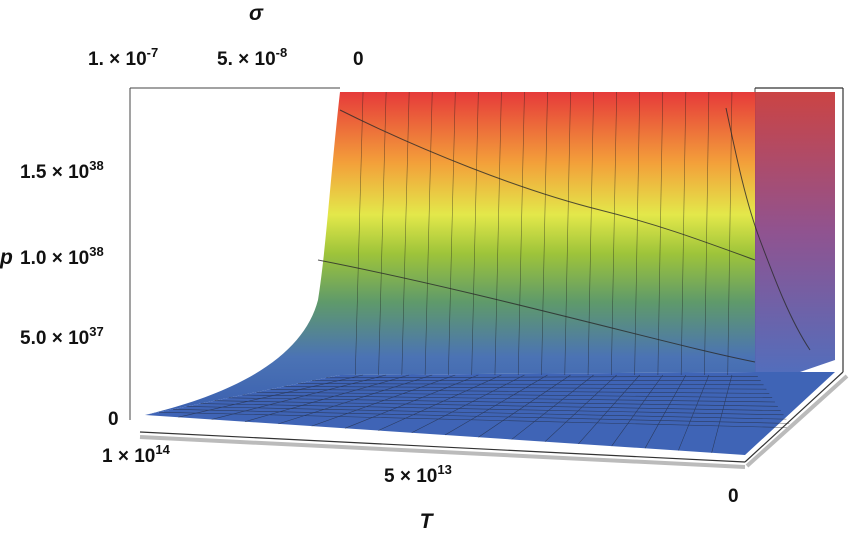 The height and width of the screenshot is (534, 850). Describe the element at coordinates (226, 36) in the screenshot. I see `sigma-axis: σ 1. × 10-7 5. × 10-8 0` at that location.